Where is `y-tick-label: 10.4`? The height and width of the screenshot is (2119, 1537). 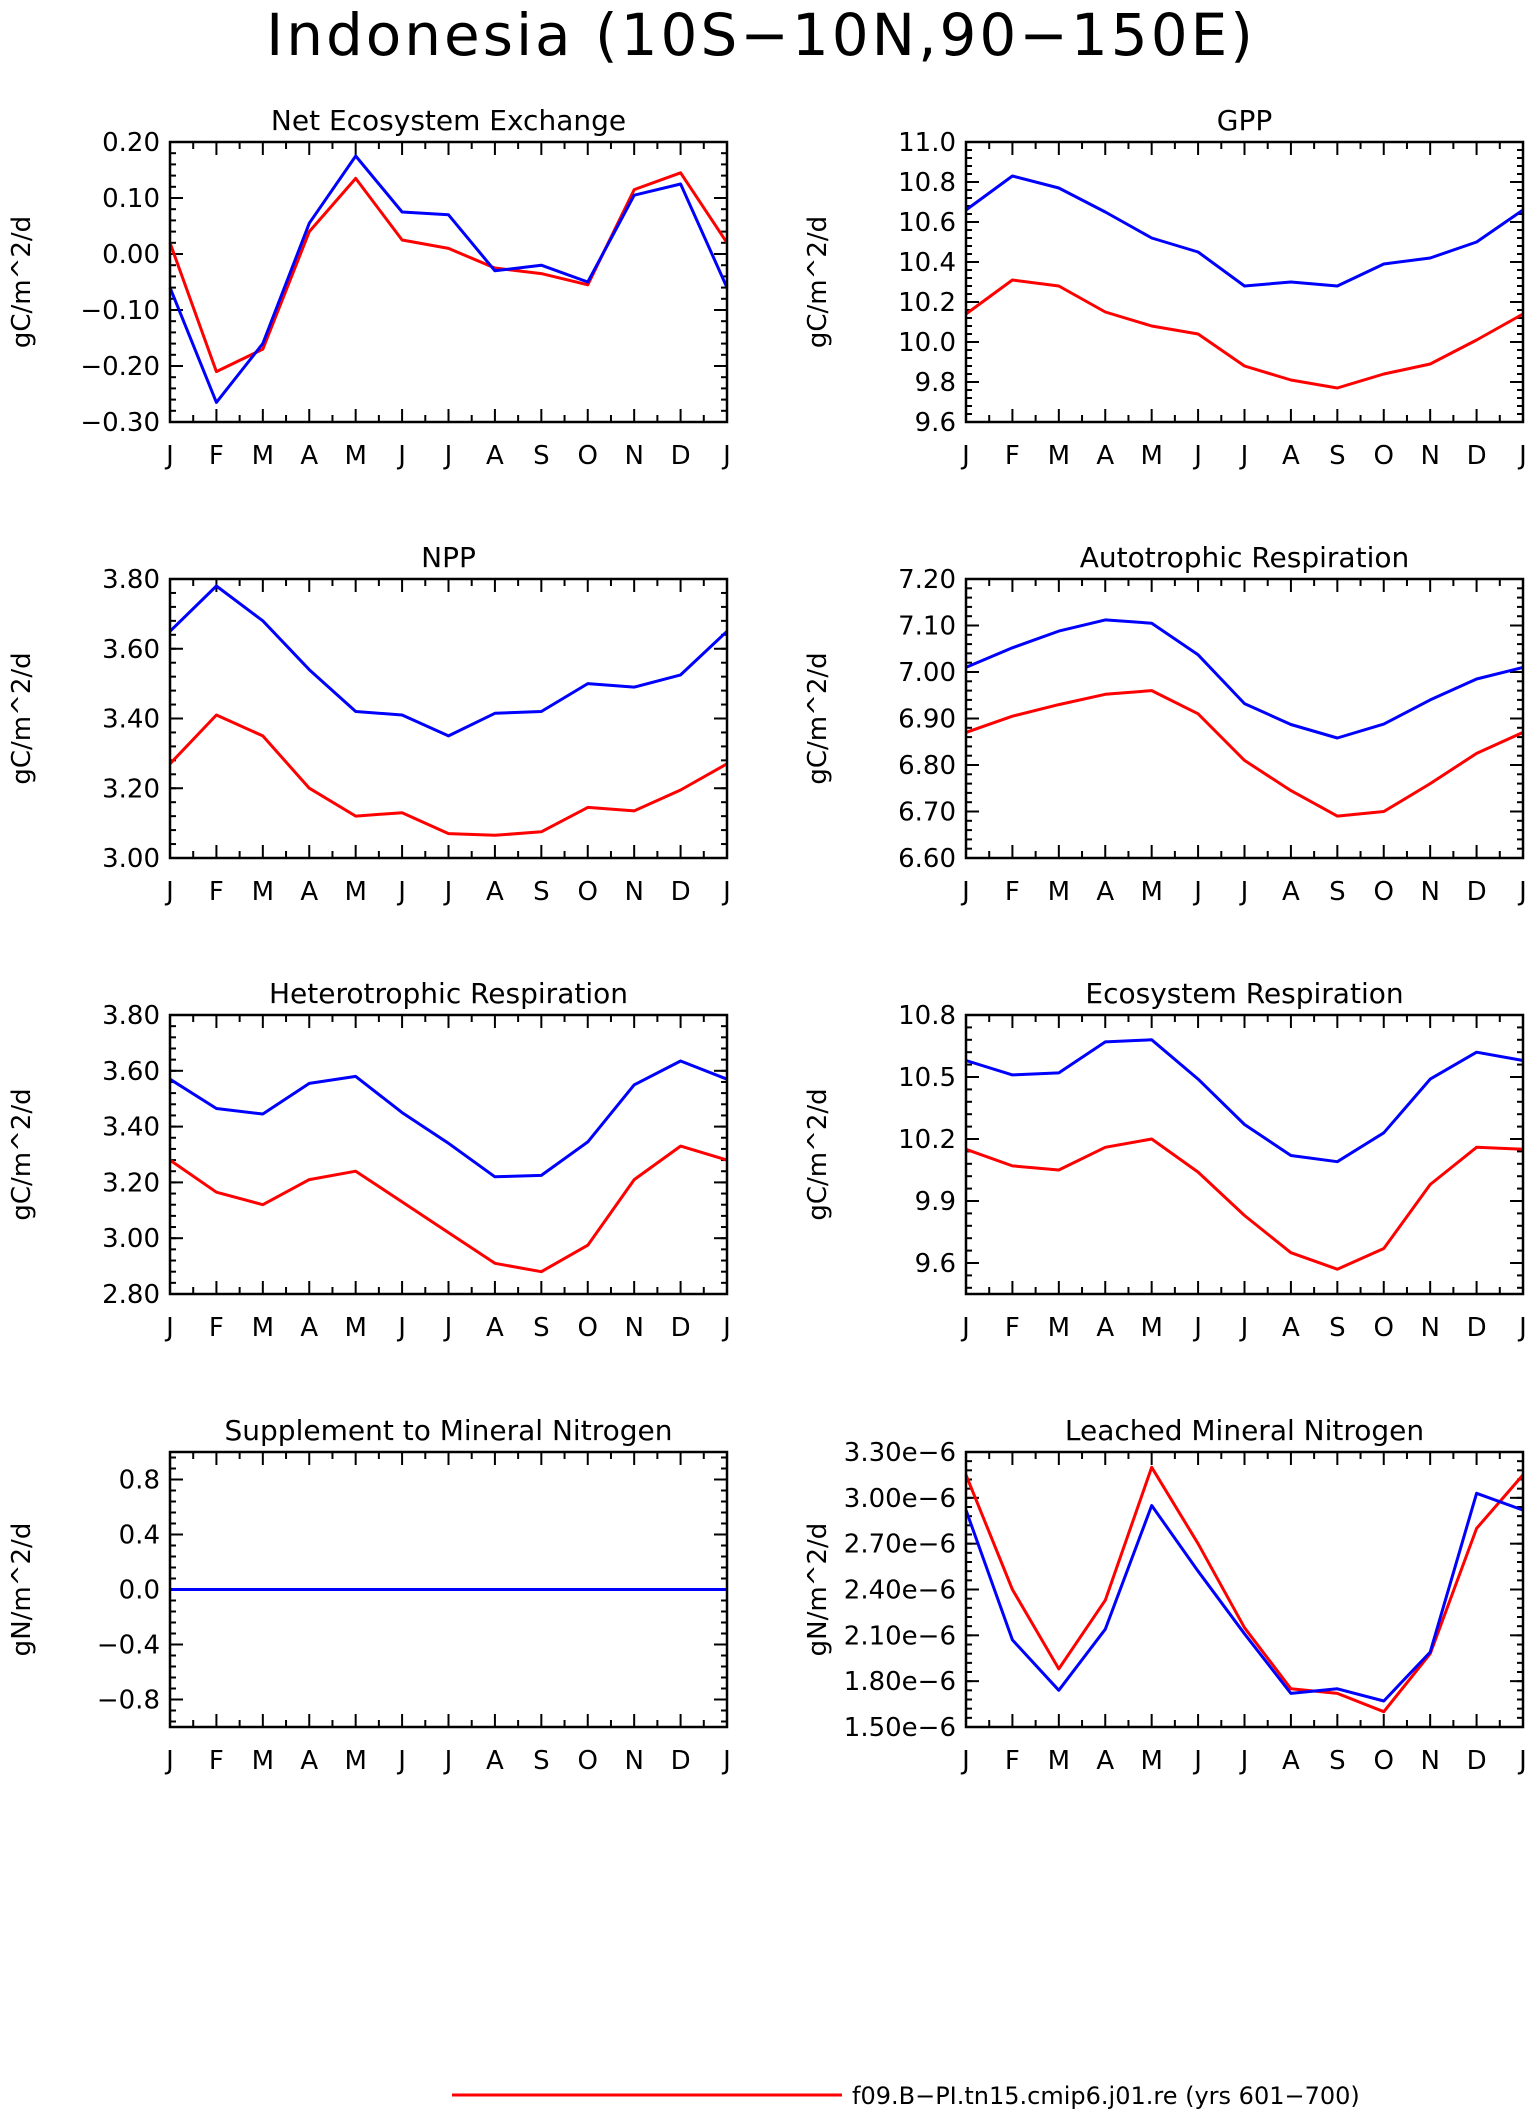 y-tick-label: 10.4 is located at coordinates (927, 263).